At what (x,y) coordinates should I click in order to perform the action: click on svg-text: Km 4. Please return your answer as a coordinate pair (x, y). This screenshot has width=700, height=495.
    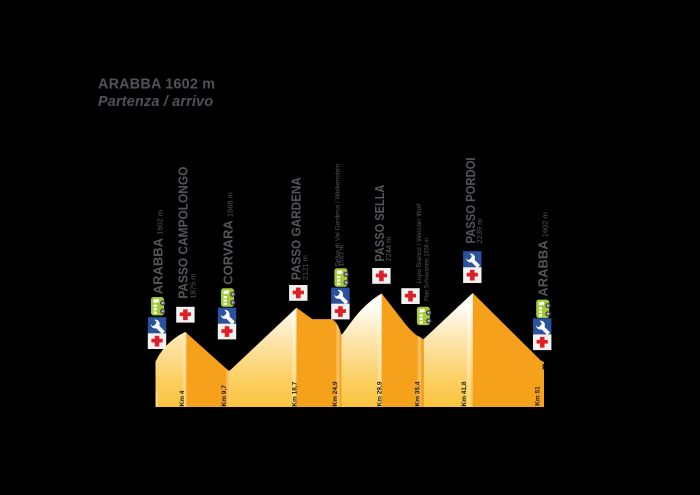
    Looking at the image, I should click on (182, 398).